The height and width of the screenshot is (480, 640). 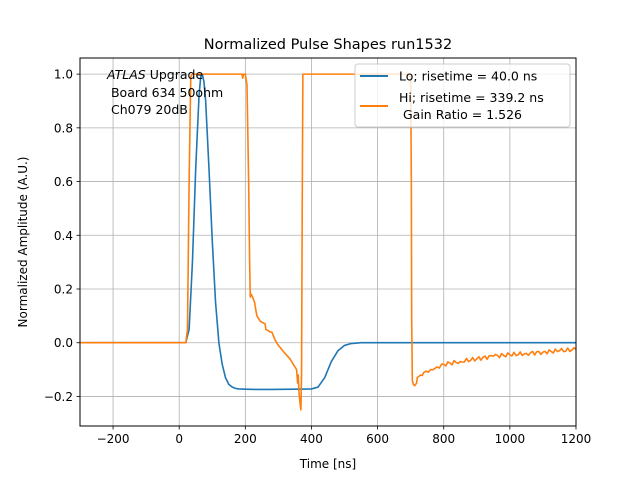 I want to click on annotation-line-1: Upgrade, so click(x=175, y=74).